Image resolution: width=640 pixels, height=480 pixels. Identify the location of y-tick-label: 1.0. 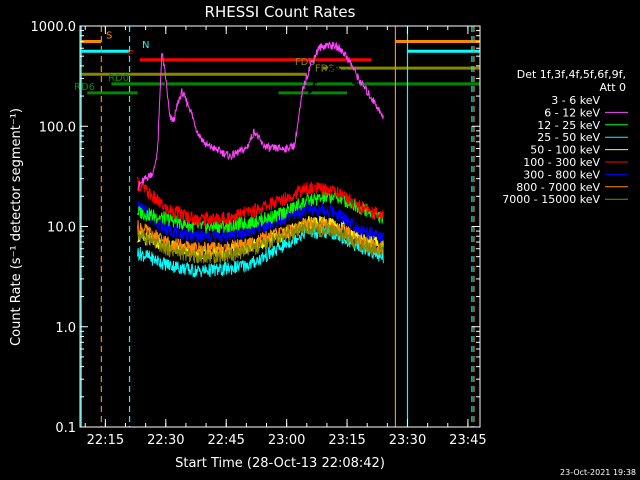
(65, 328).